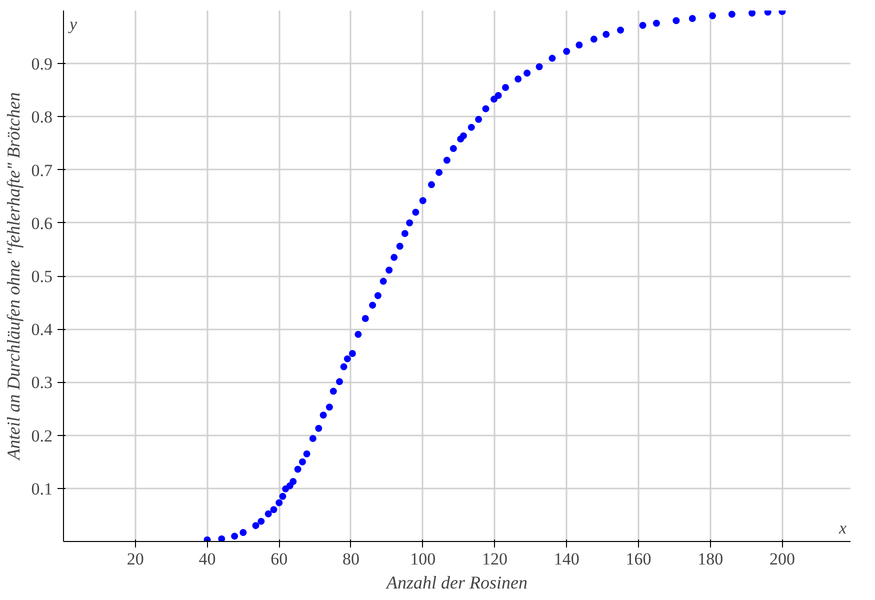 The height and width of the screenshot is (600, 875). What do you see at coordinates (42, 170) in the screenshot?
I see `y-tick-label: 0.7` at bounding box center [42, 170].